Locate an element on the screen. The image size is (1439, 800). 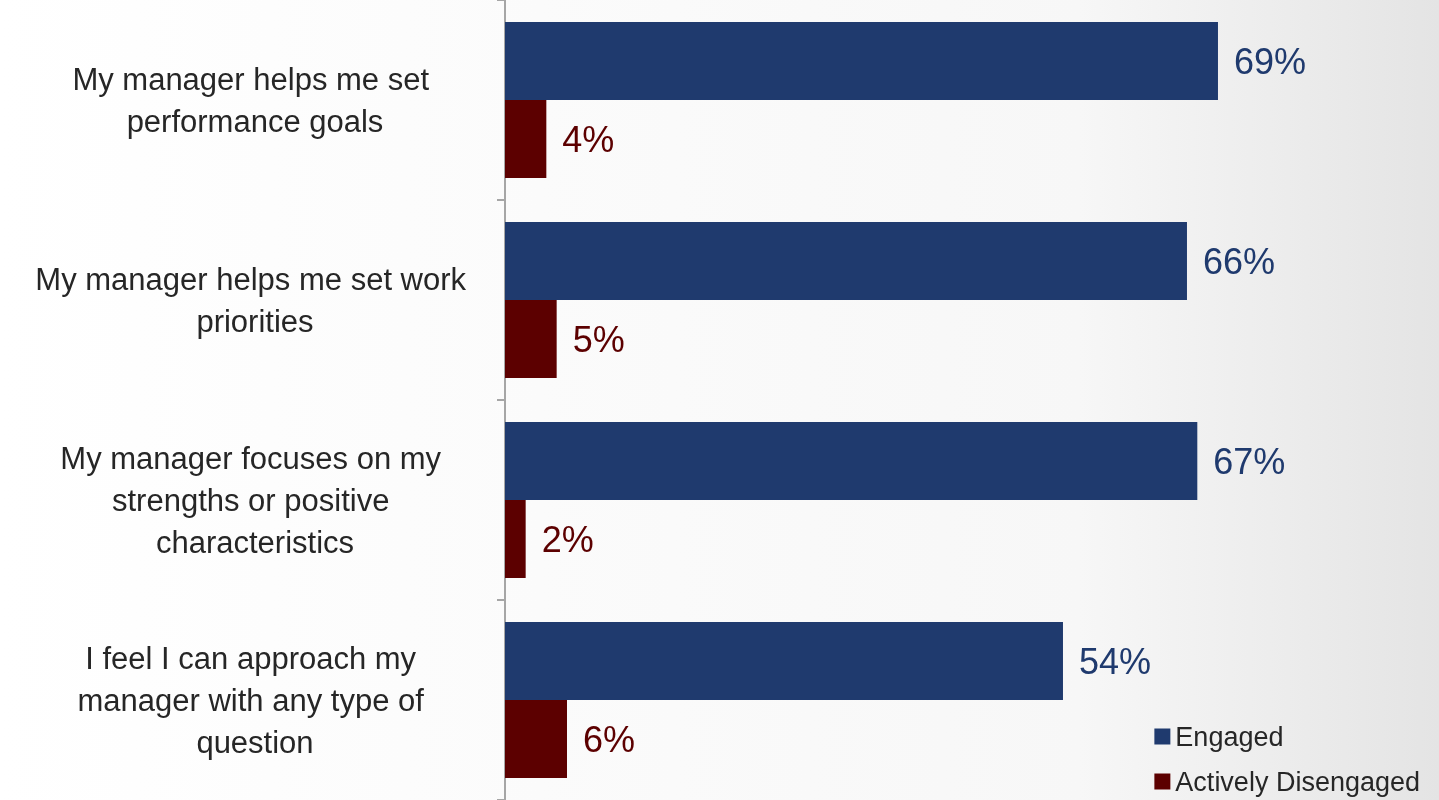
y-tick-label: My manager helps me set work priorities is located at coordinates (255, 300).